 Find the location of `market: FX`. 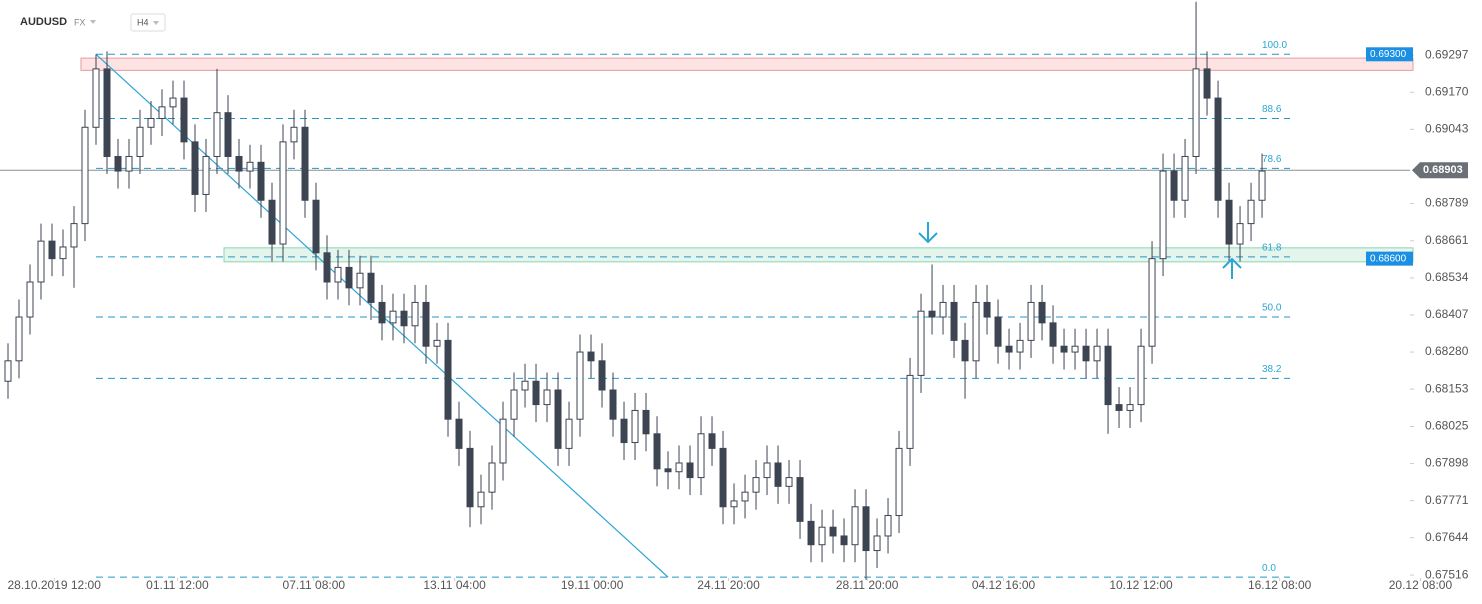

market: FX is located at coordinates (80, 22).